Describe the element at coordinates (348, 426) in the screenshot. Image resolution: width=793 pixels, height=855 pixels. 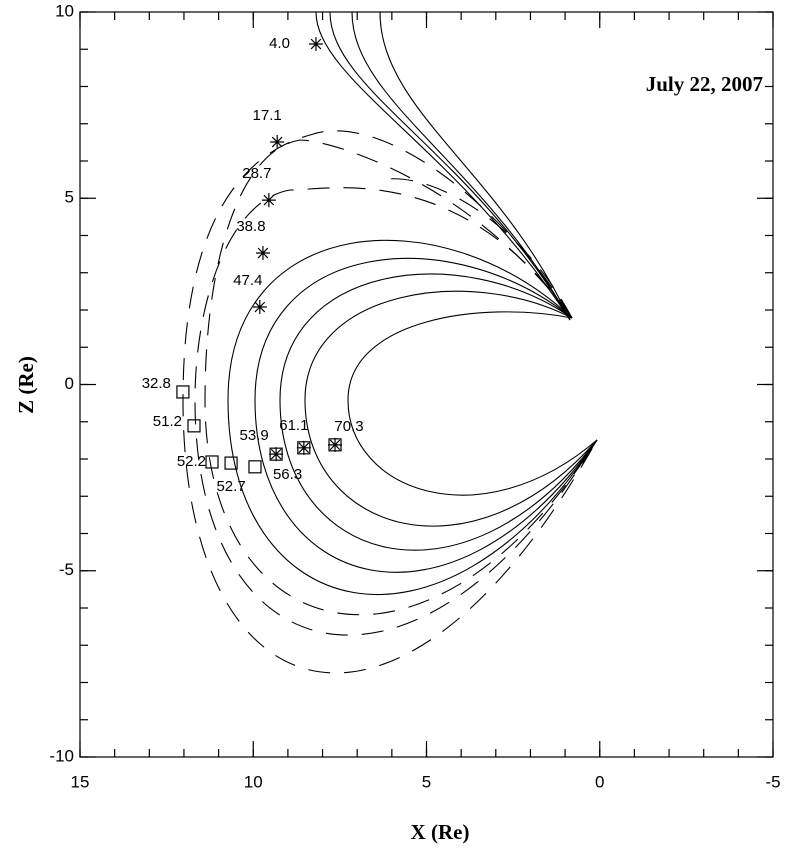
I see `point-label: 70.3` at that location.